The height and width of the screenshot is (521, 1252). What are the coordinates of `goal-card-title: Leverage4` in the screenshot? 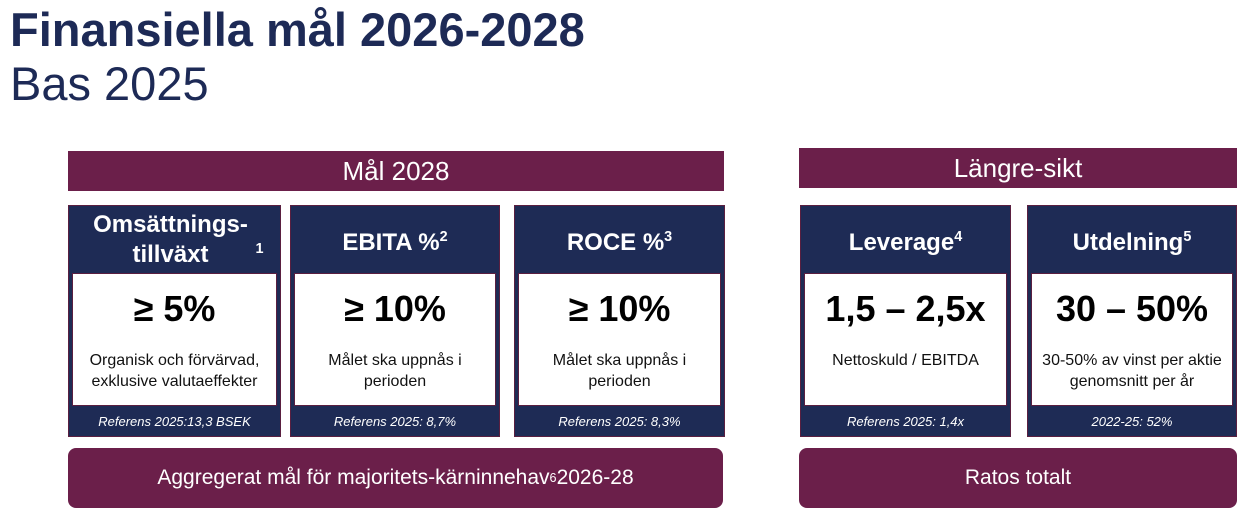 It's located at (905, 242).